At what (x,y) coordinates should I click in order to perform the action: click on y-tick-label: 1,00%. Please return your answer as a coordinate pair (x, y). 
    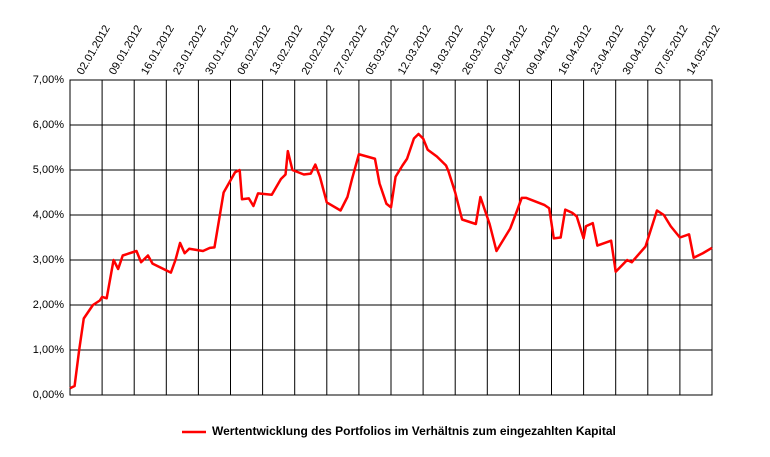
    Looking at the image, I should click on (48, 350).